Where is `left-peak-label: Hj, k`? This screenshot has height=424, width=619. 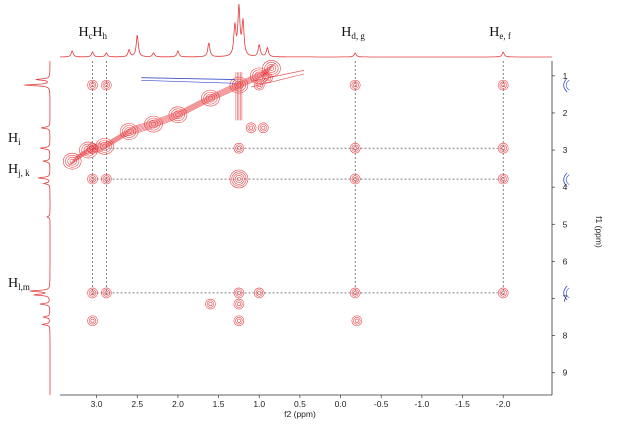
left-peak-label: Hj, k is located at coordinates (19, 170).